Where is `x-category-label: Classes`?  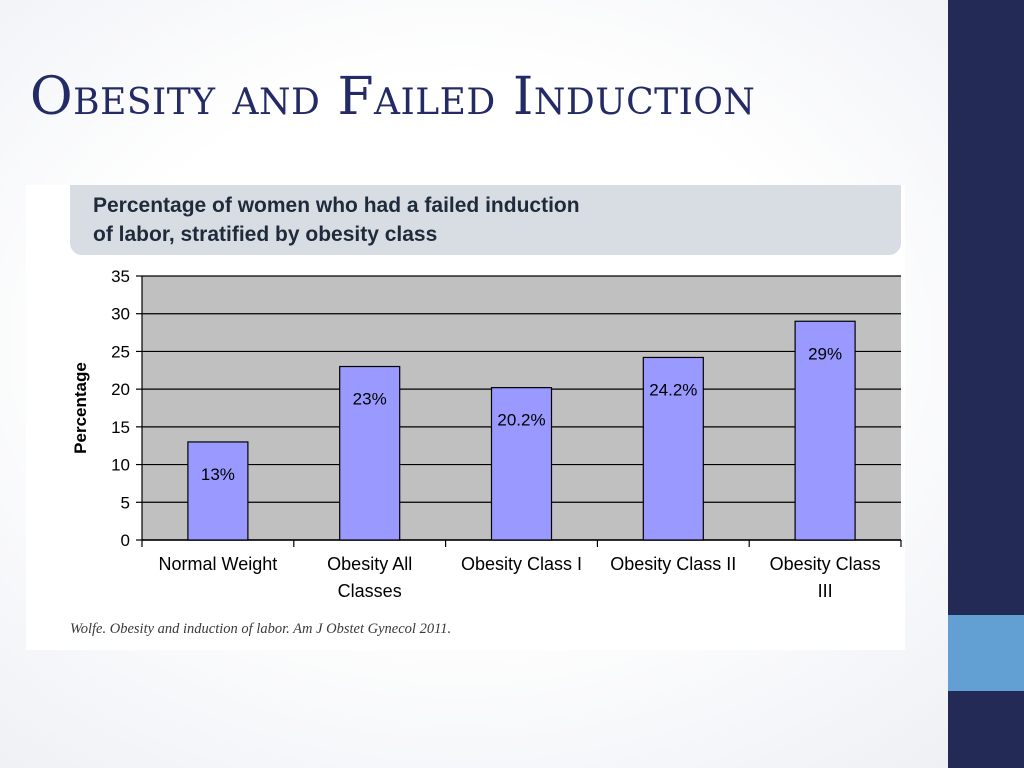
x-category-label: Classes is located at coordinates (370, 591).